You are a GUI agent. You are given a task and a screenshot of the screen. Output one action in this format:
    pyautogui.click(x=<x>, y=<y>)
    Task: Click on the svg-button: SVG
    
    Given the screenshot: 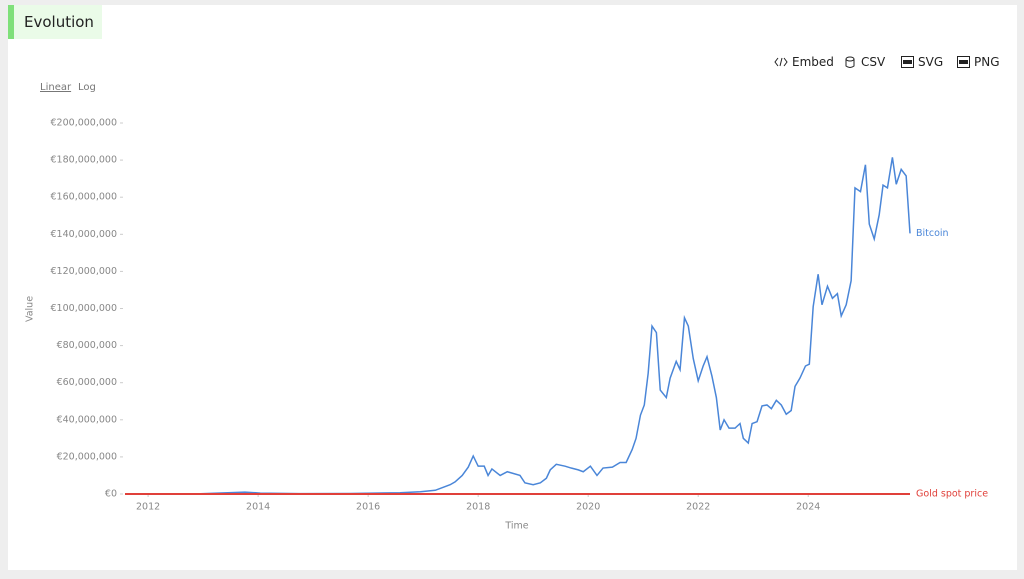 What is the action you would take?
    pyautogui.click(x=922, y=62)
    